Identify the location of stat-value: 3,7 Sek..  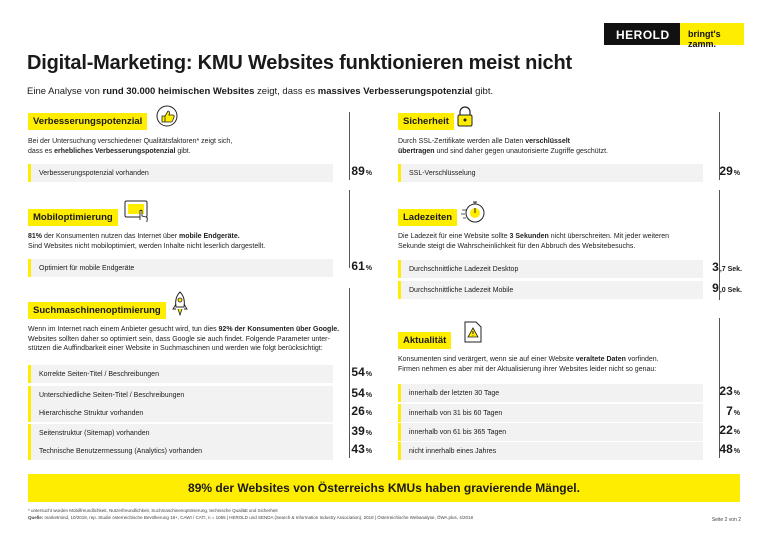
(727, 267).